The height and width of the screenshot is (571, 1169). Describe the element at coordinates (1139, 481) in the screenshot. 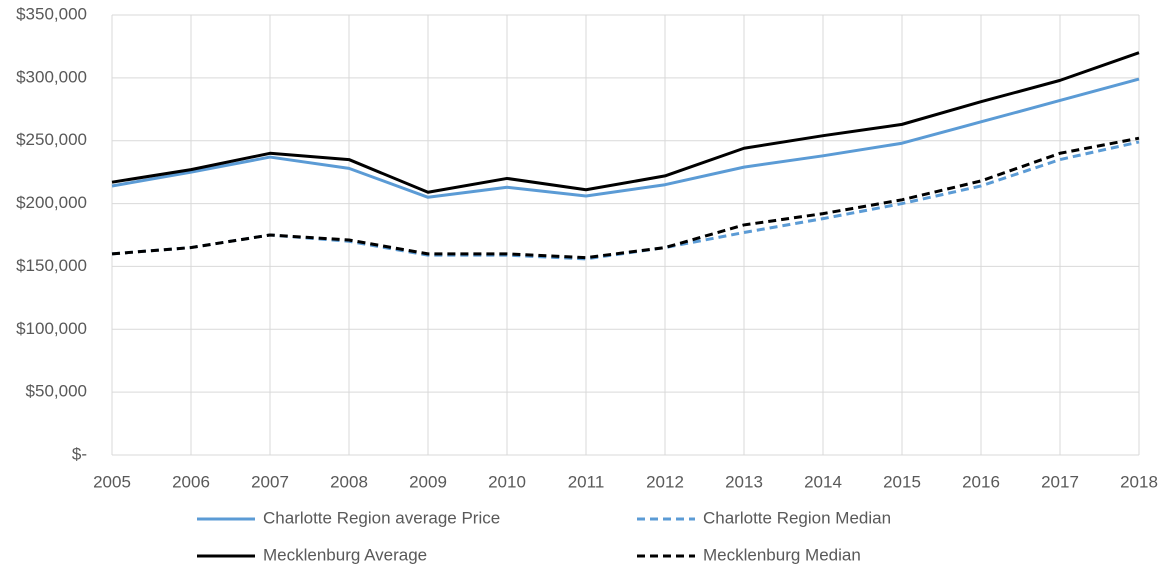

I see `x-tick-label: 2018` at that location.